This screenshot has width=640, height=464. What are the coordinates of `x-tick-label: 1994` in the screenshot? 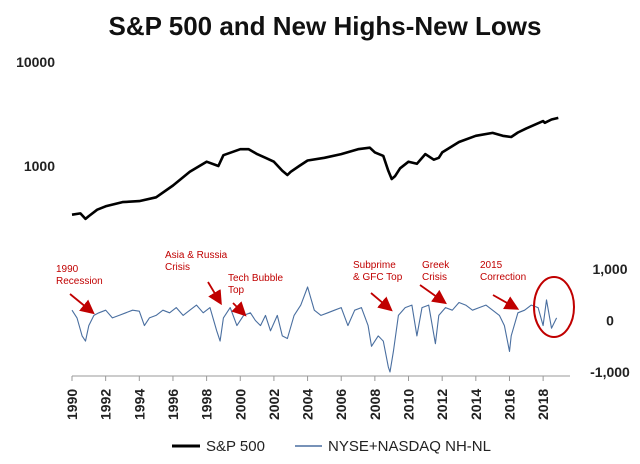 It's located at (139, 404).